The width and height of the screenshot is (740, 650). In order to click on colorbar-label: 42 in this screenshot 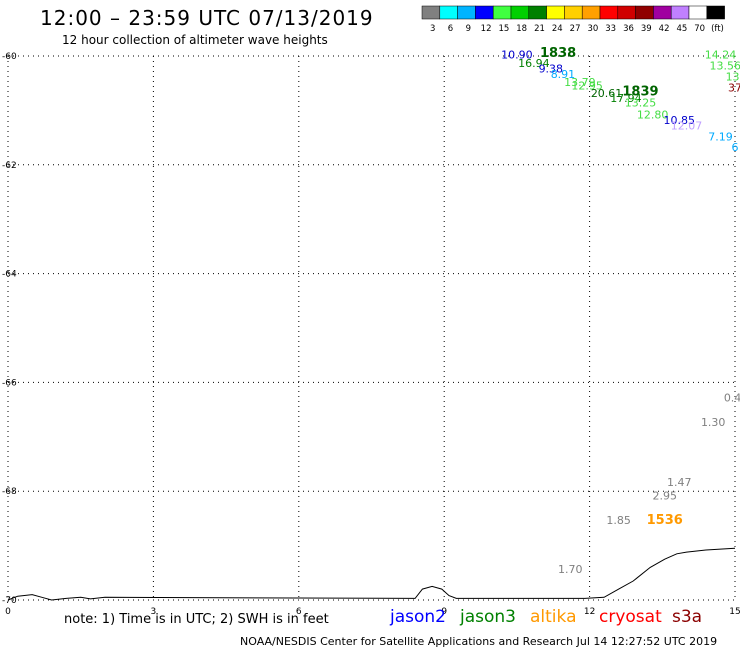, I will do `click(664, 29)`.